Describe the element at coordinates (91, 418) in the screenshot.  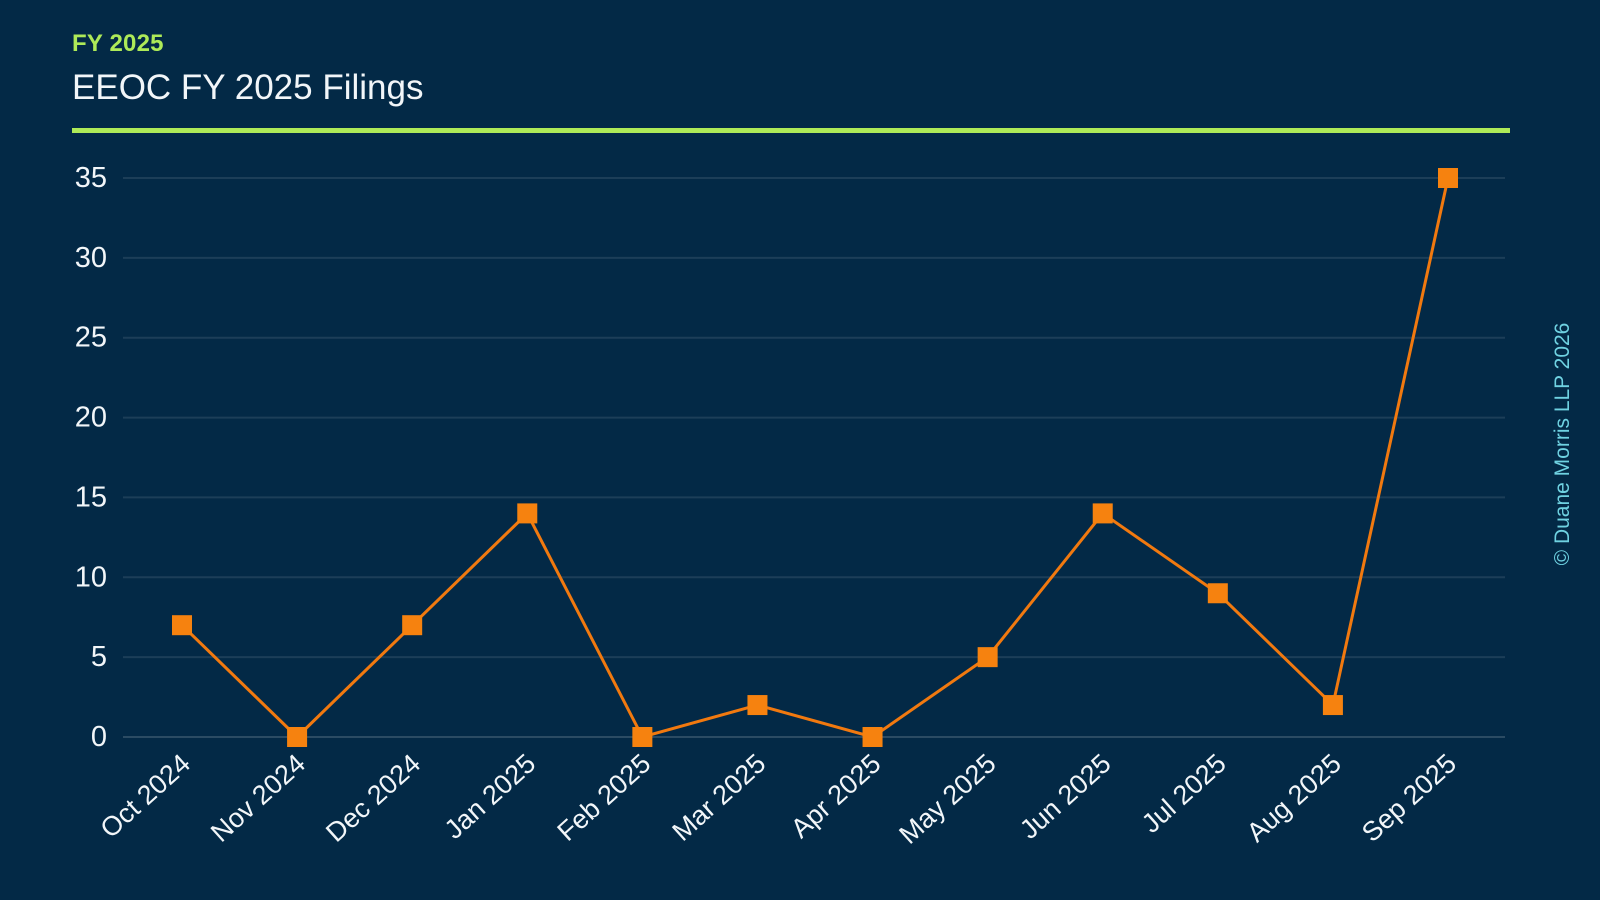
I see `y-tick-label: 20` at that location.